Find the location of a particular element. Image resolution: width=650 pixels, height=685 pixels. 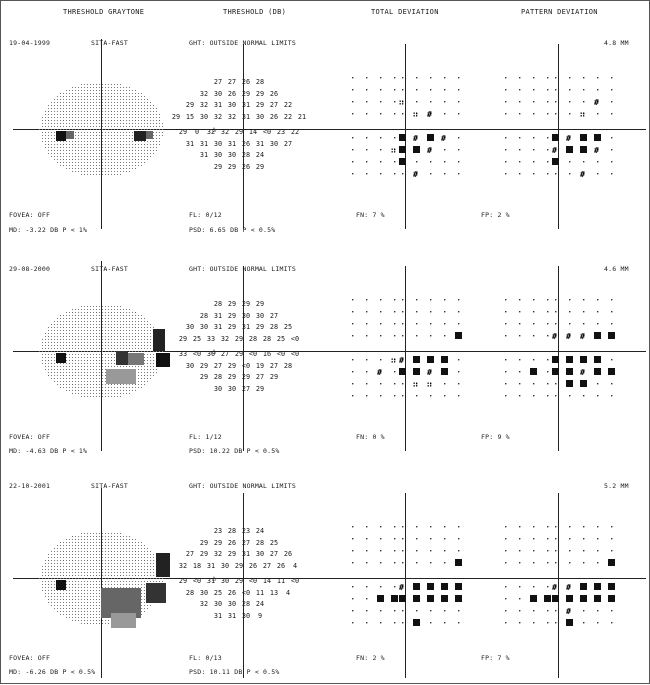

pupil-size: 4.6 MM is located at coordinates (616, 269).